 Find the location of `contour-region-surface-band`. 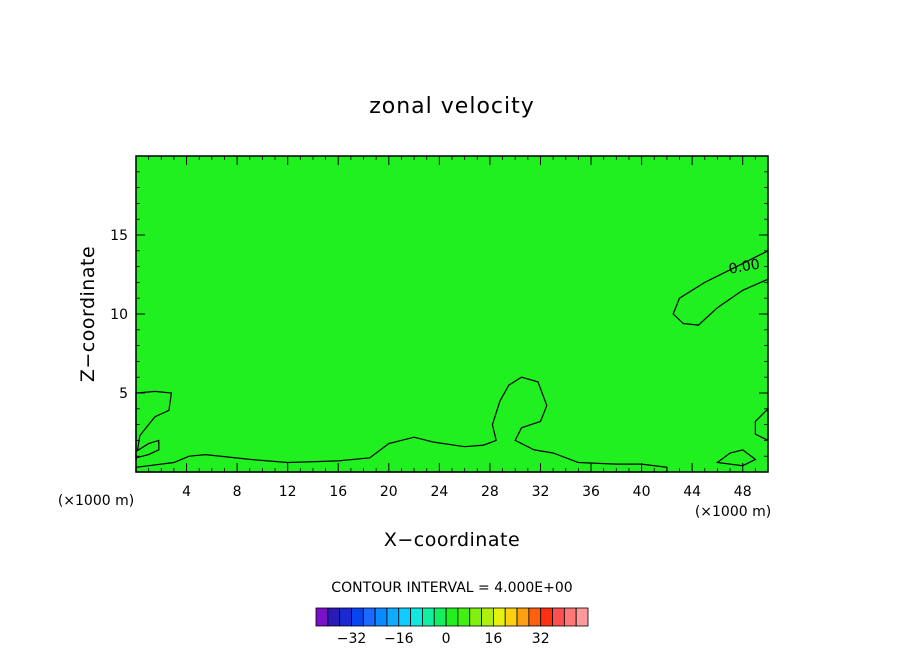

contour-region-surface-band is located at coordinates (401, 424).